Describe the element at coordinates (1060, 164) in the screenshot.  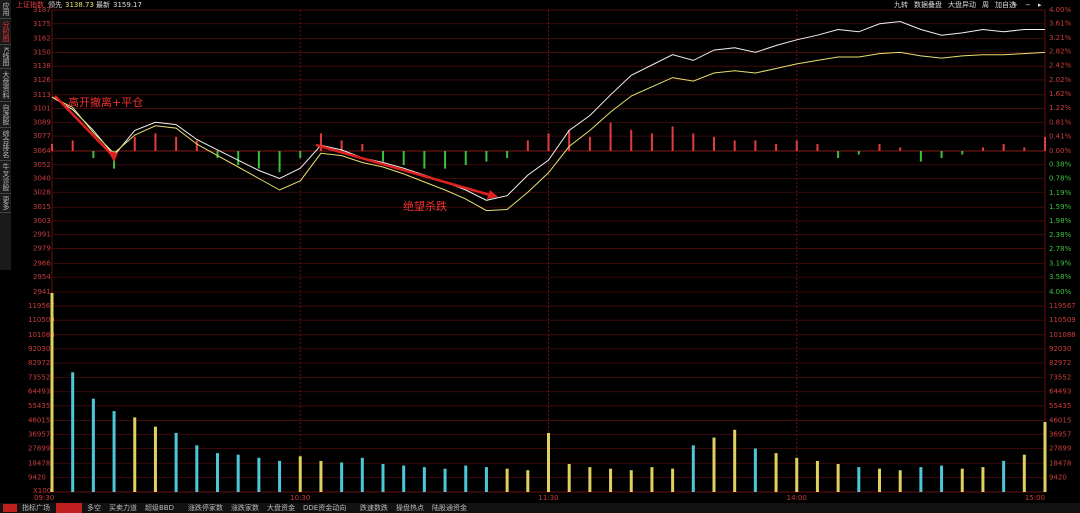
I see `y2-tick-label: 0.38%` at that location.